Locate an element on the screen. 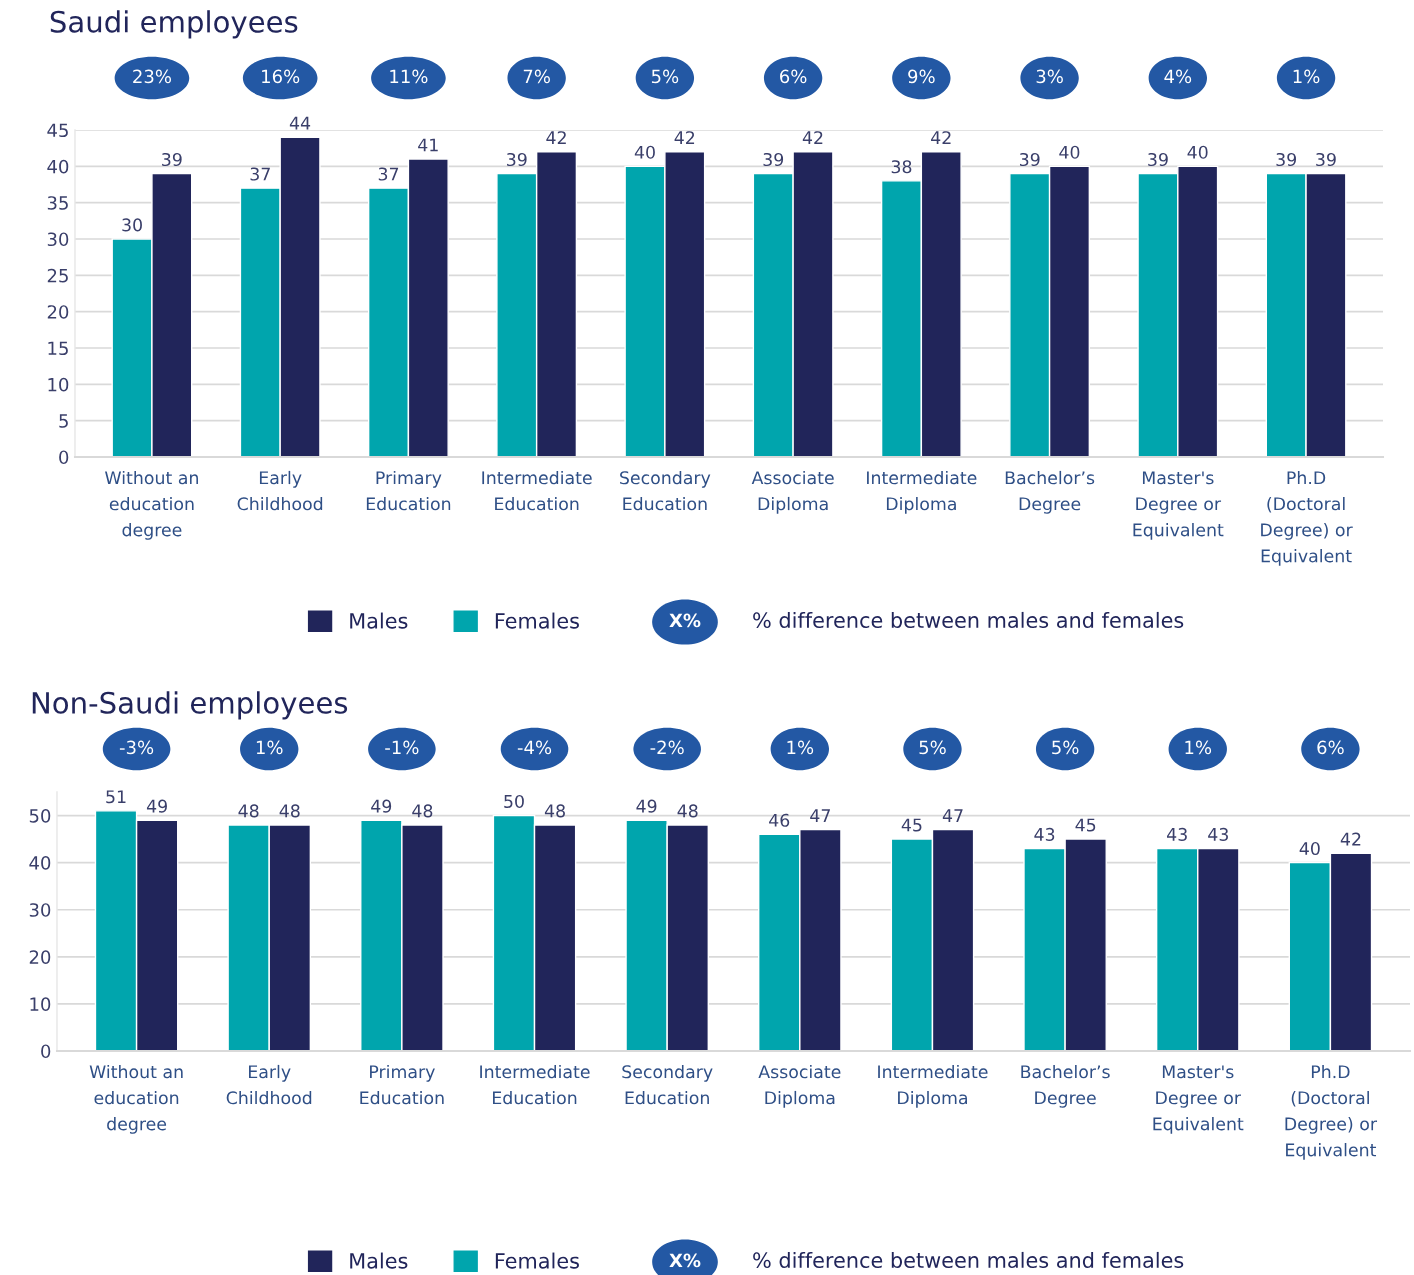 This screenshot has height=1275, width=1414. y-tick-label: 5 is located at coordinates (63, 421).